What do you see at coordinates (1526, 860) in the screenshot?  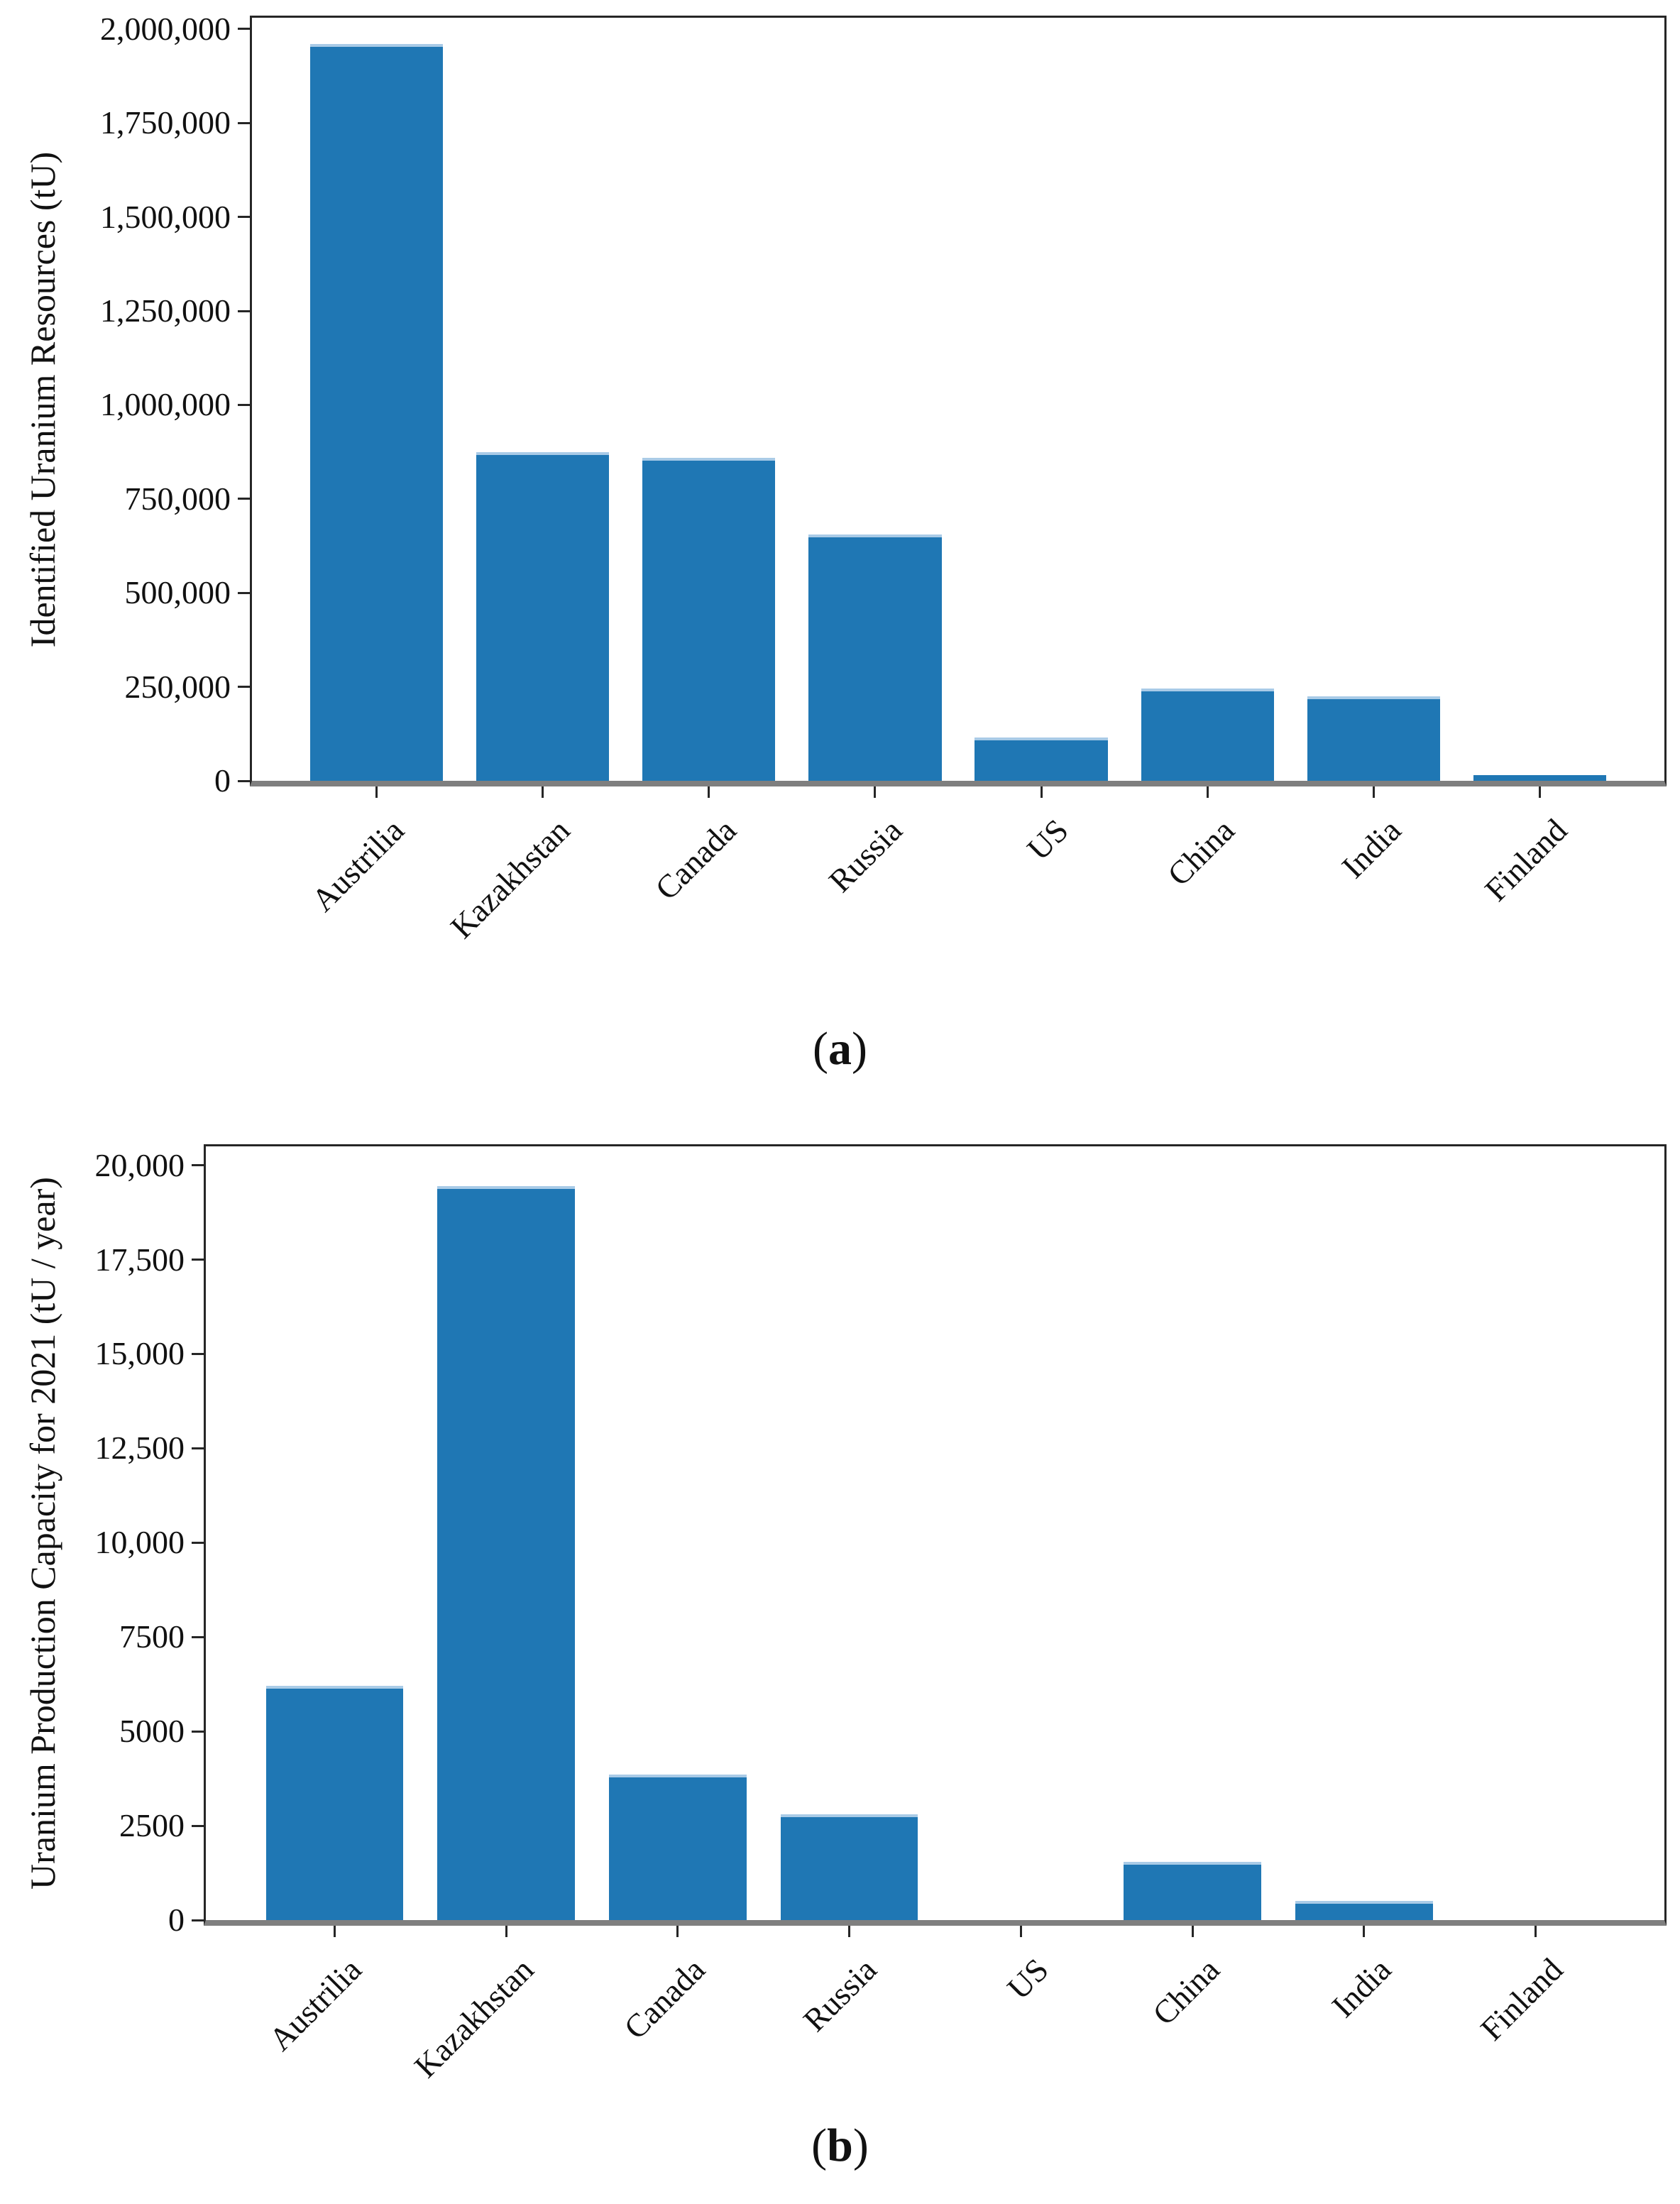 I see `x-category-label-a: Finland` at bounding box center [1526, 860].